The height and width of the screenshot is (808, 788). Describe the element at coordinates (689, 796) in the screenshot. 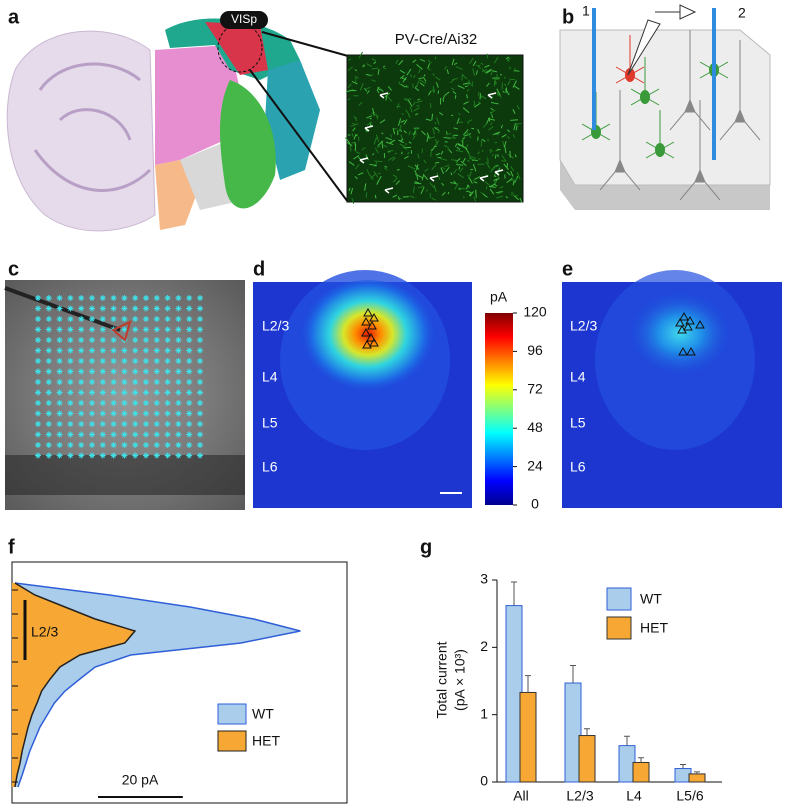

I see `x-tick-label: L5/6` at that location.